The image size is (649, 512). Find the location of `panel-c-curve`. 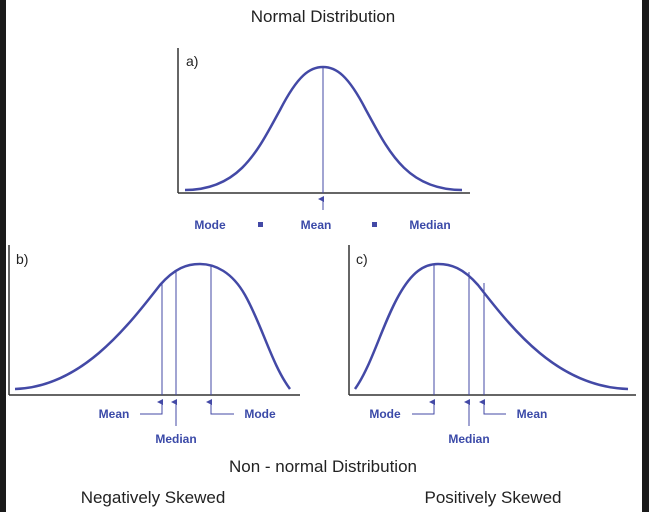

panel-c-curve is located at coordinates (491, 326).